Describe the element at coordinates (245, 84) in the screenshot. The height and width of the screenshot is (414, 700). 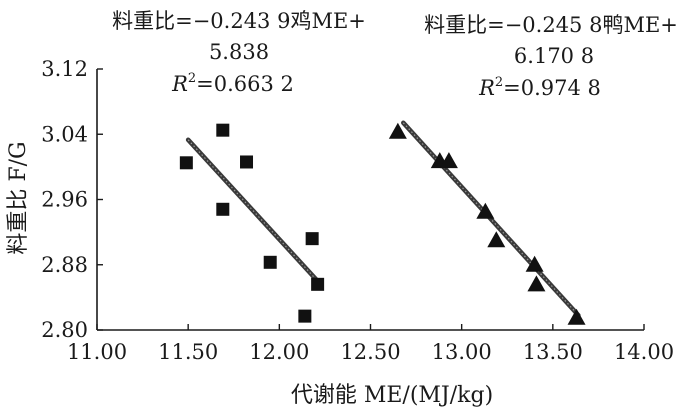
I see `r2-value: =0.663 2` at that location.